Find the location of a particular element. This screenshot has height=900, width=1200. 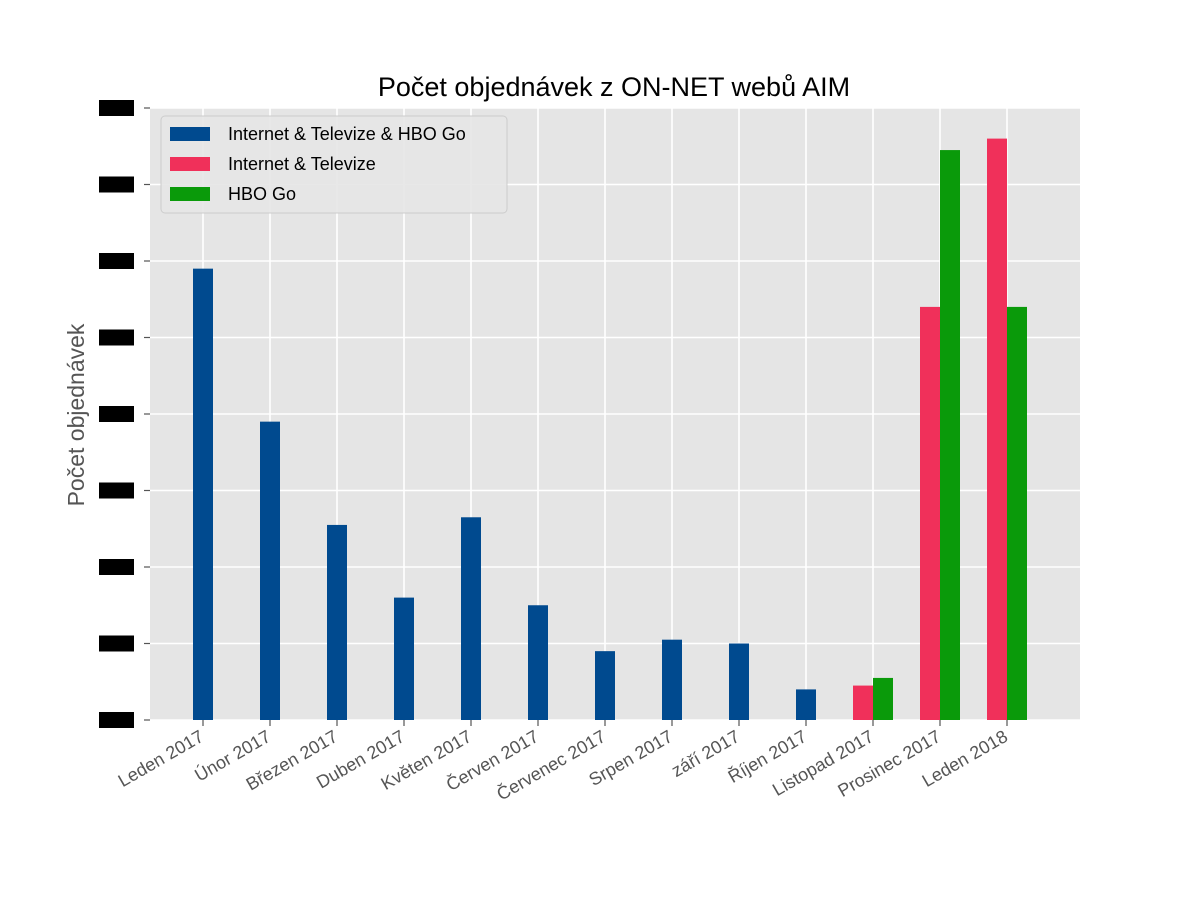

legend-entry: Internet & Televize is located at coordinates (302, 164).